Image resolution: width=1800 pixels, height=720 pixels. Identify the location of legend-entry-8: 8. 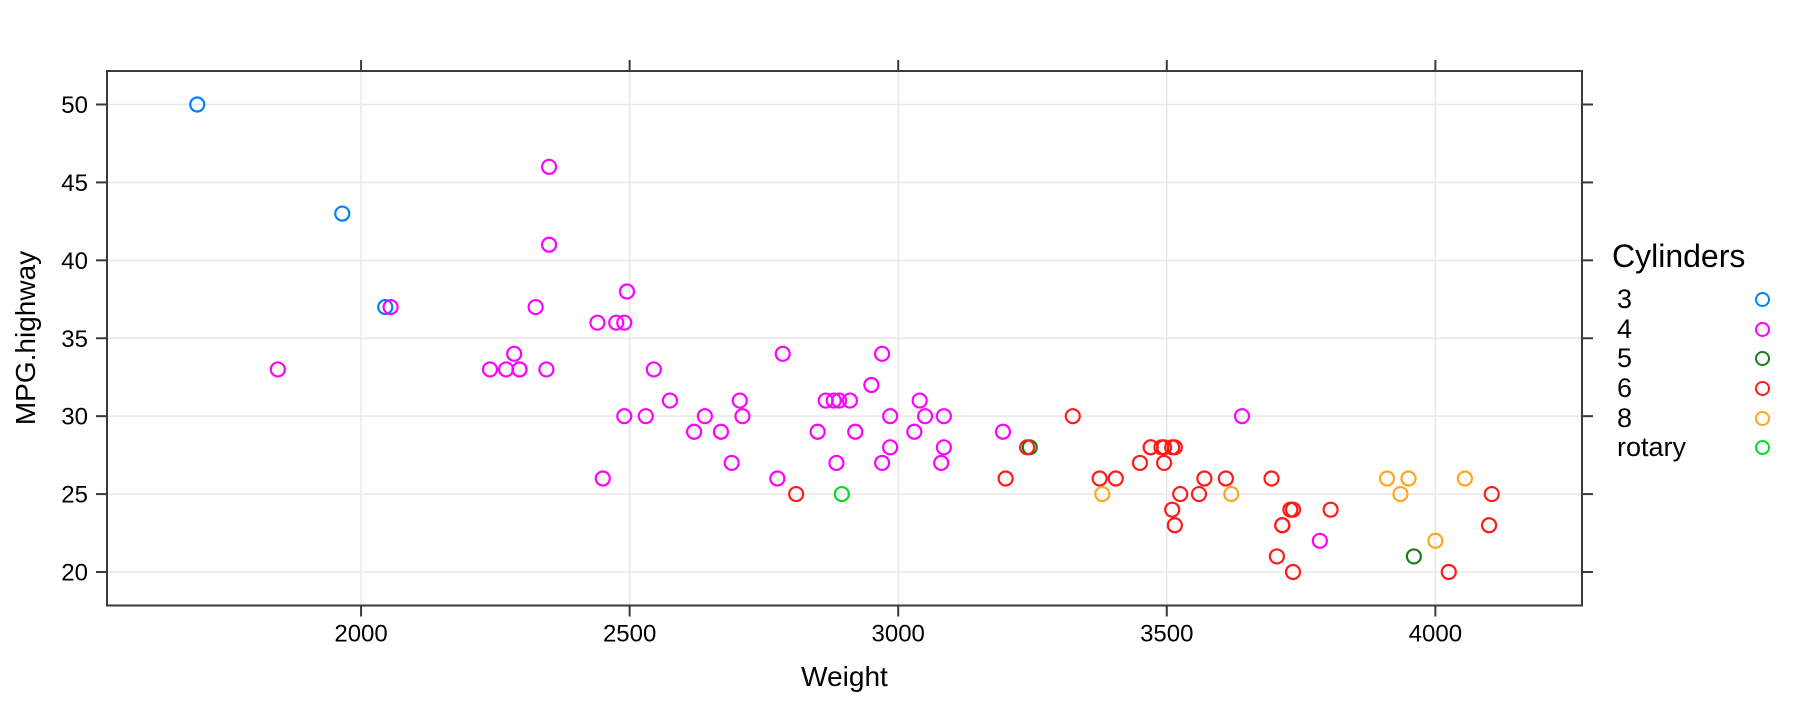
(1700, 418).